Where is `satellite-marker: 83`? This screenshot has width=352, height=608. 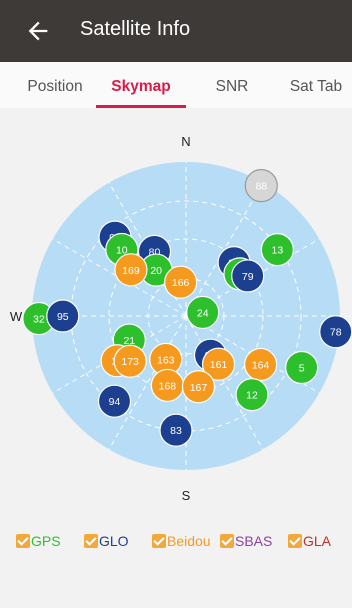 satellite-marker: 83 is located at coordinates (176, 430).